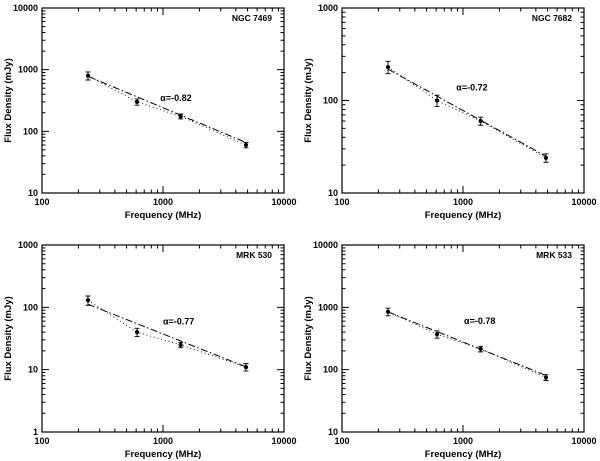 The height and width of the screenshot is (461, 600). I want to click on alpha-annotation: α=-0.82, so click(175, 98).